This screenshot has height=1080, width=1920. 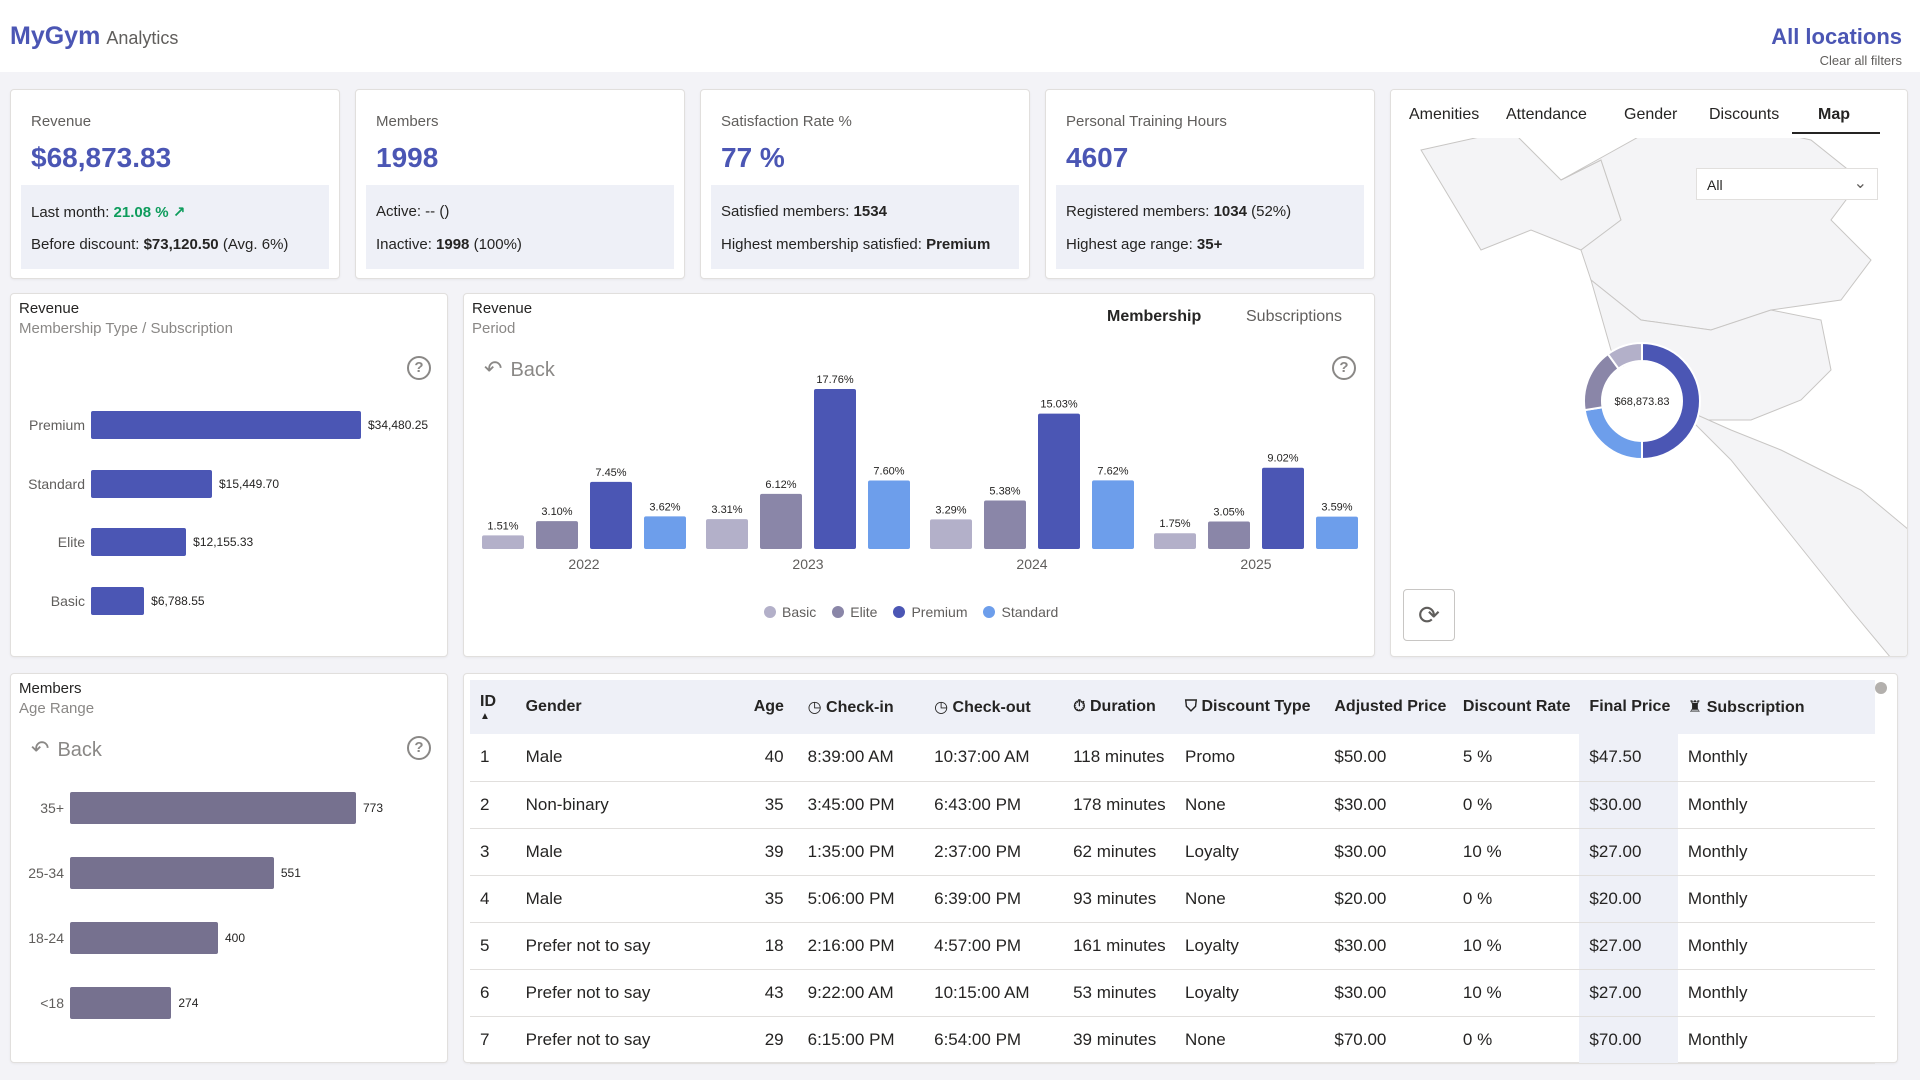 I want to click on bar-elite-2025, so click(x=1229, y=535).